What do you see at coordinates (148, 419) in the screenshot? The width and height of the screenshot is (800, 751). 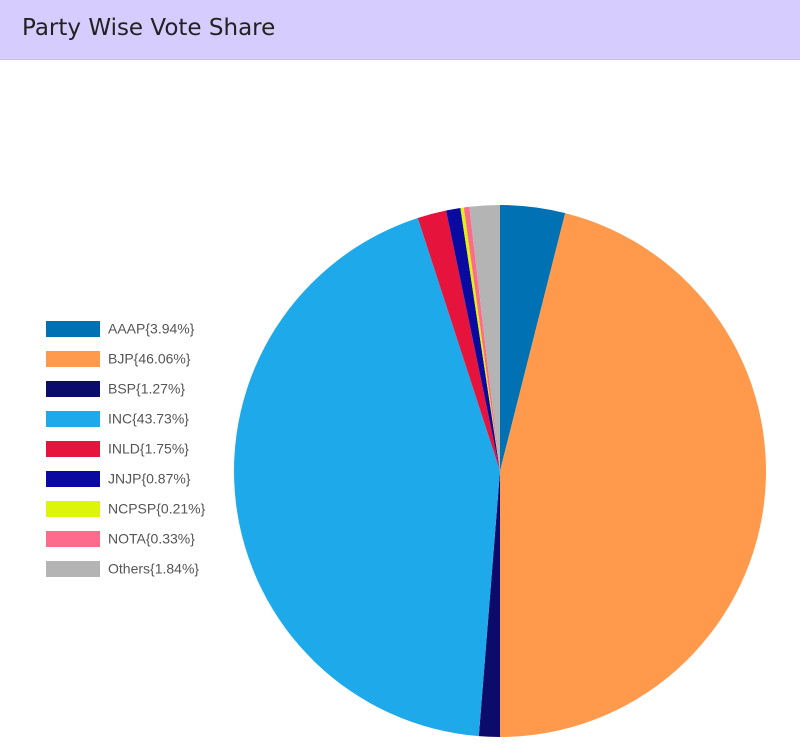 I see `legend-label: INC{43.73%}` at bounding box center [148, 419].